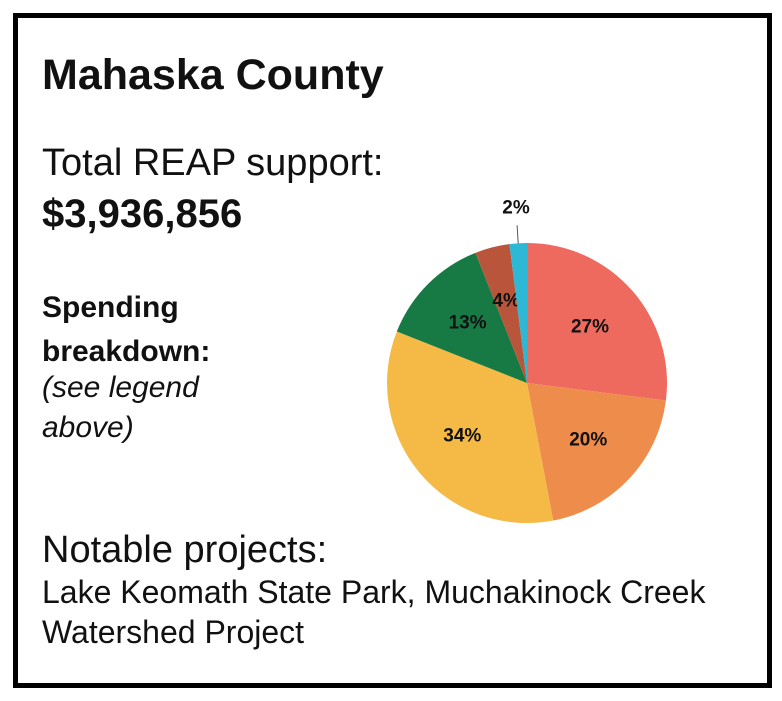  I want to click on data-label: 2%, so click(516, 207).